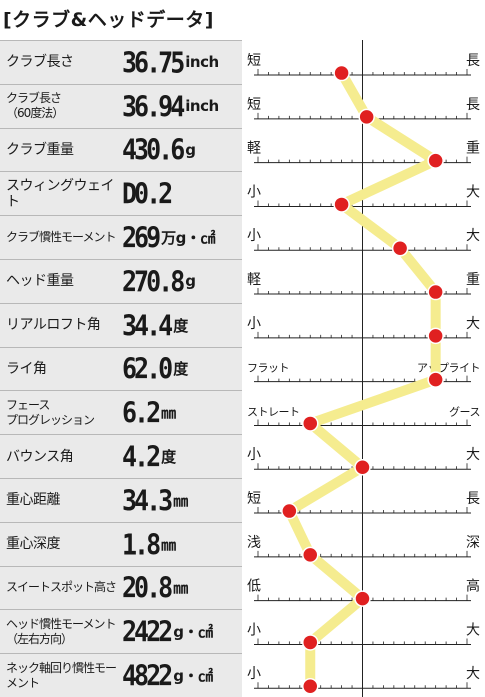 Image resolution: width=485 pixels, height=697 pixels. Describe the element at coordinates (153, 62) in the screenshot. I see `spec-value: 36.75` at that location.